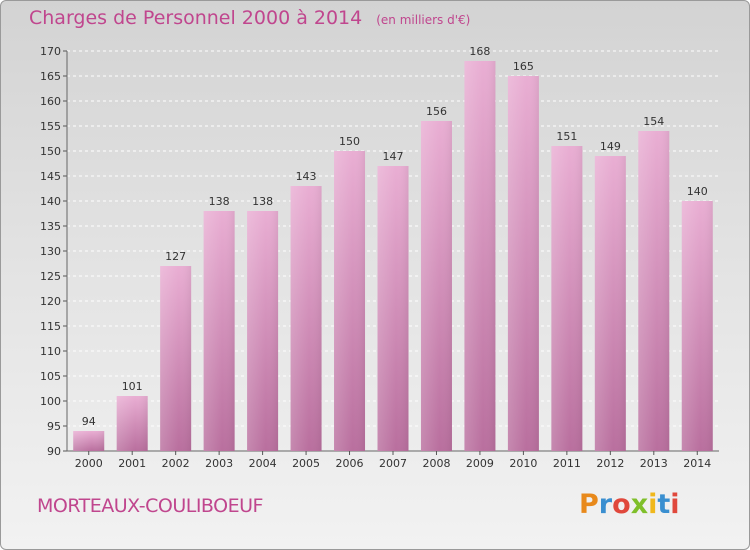  What do you see at coordinates (50, 101) in the screenshot?
I see `y-tick-label: 160` at bounding box center [50, 101].